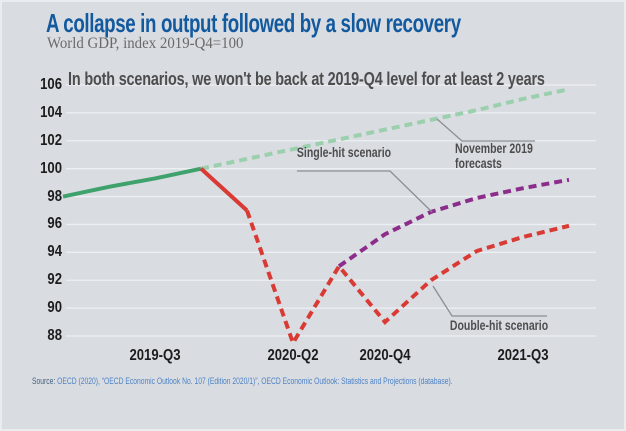  Describe the element at coordinates (485, 130) in the screenshot. I see `november-forecast-leader-line` at that location.